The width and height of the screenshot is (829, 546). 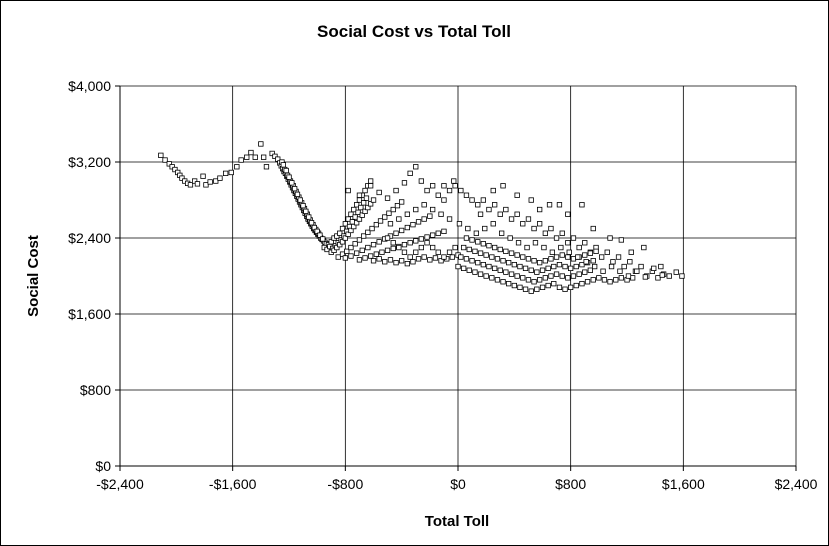 What do you see at coordinates (120, 484) in the screenshot?
I see `x-tick-label: -$2,400` at bounding box center [120, 484].